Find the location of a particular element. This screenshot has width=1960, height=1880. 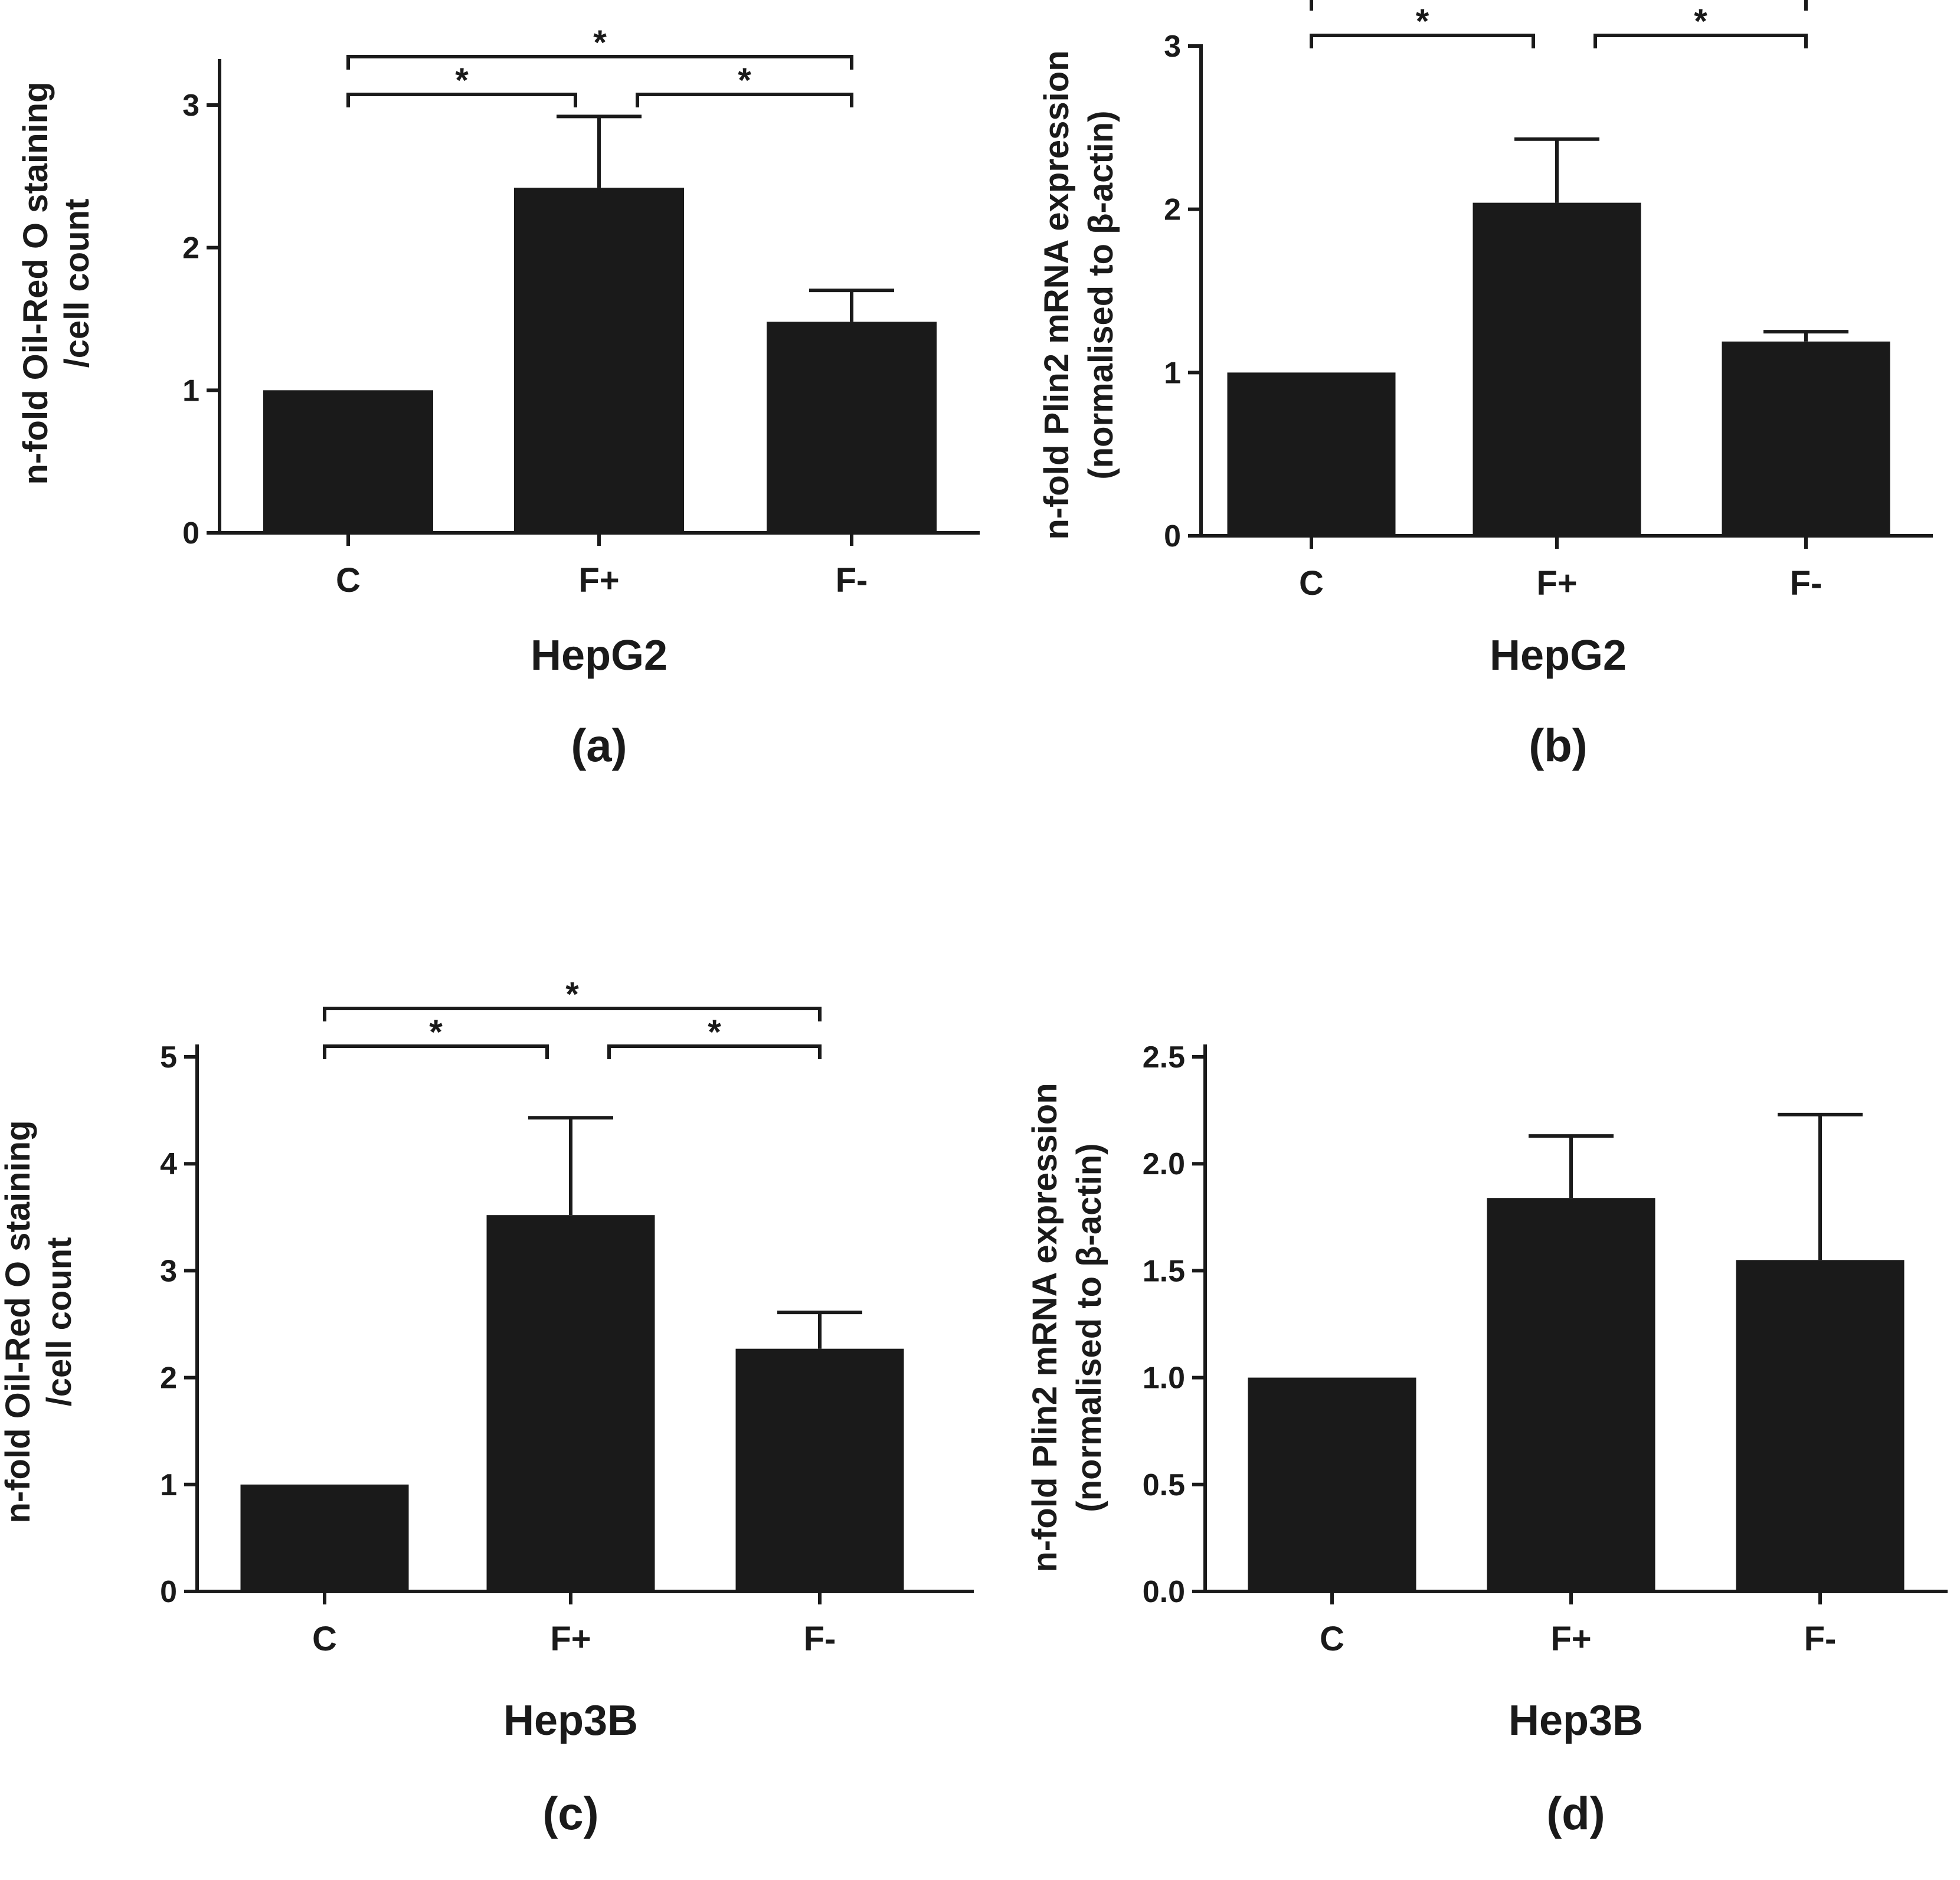

y-tick-label: 2.5 is located at coordinates (1164, 1057).